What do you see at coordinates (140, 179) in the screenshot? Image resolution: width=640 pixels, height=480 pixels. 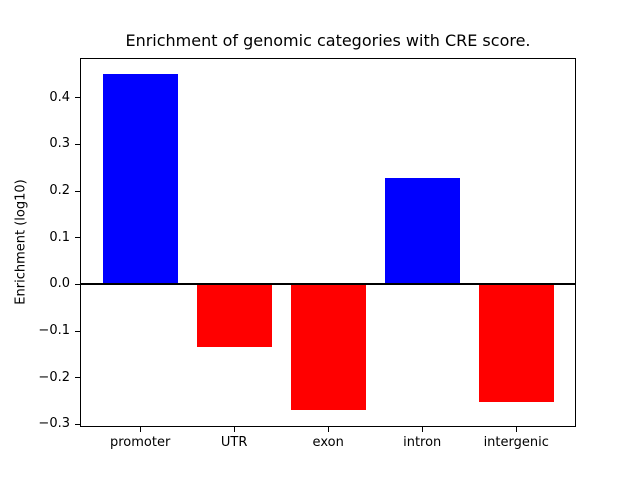 I see `bar-promoter` at bounding box center [140, 179].